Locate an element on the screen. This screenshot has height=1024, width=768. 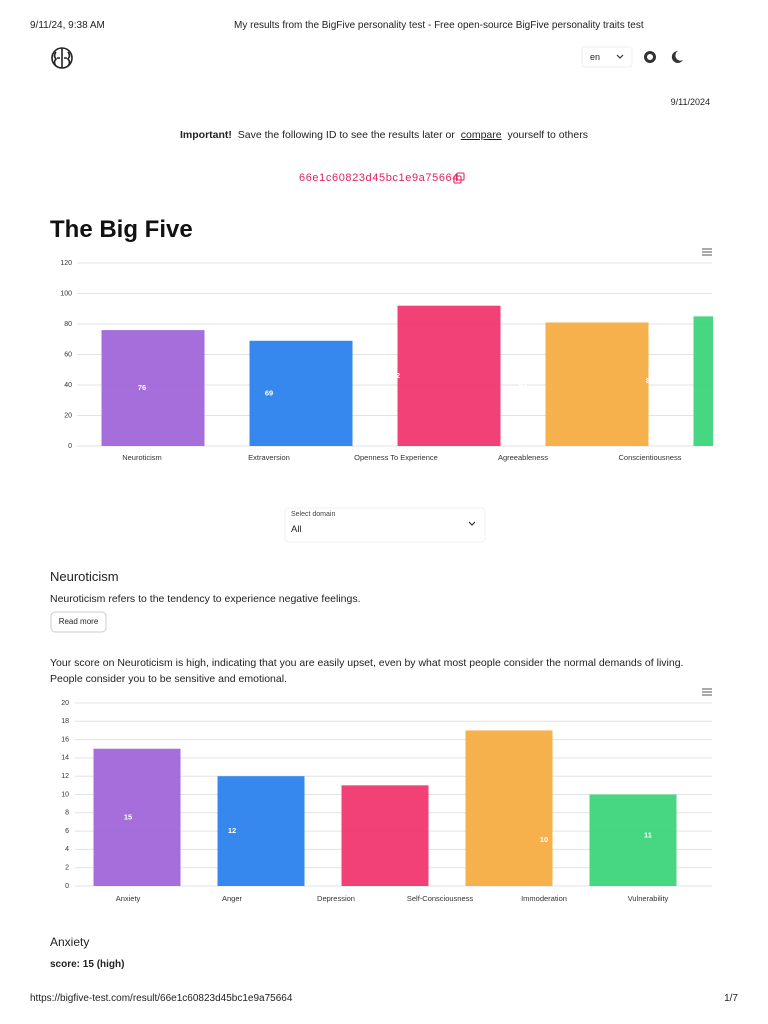
language-select is located at coordinates (607, 57).